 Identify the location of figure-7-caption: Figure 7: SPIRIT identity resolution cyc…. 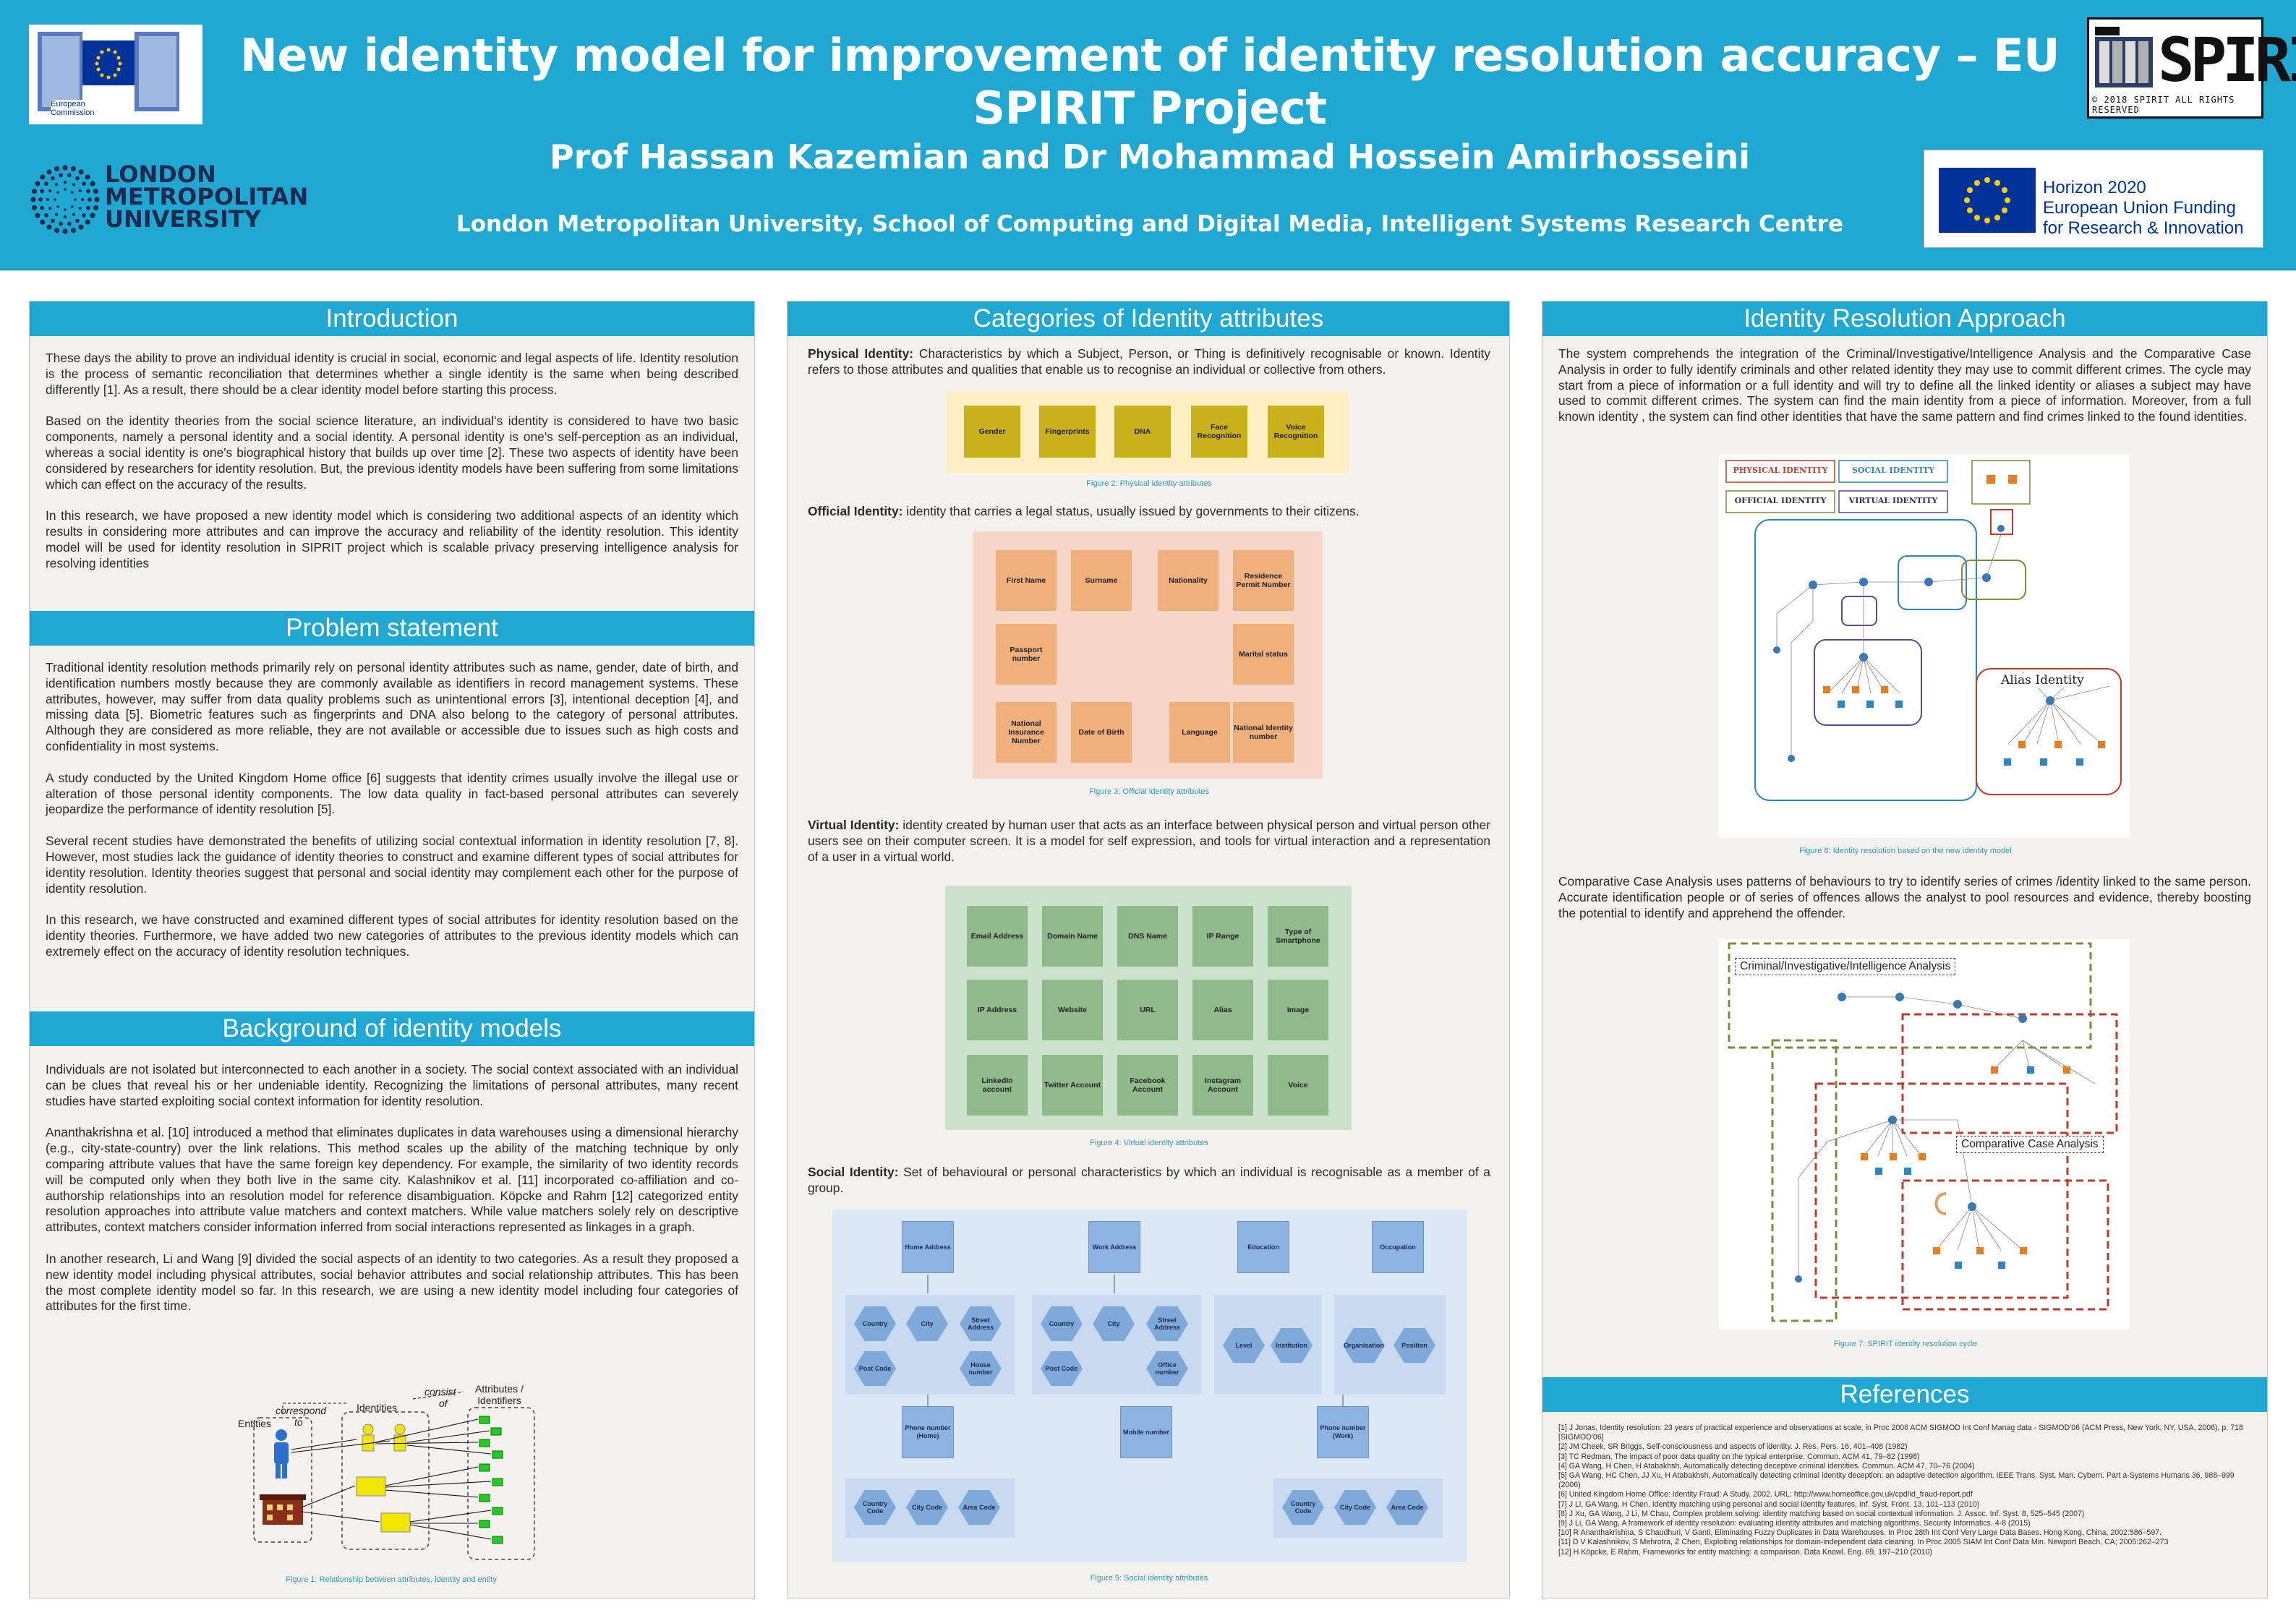
(1905, 1344).